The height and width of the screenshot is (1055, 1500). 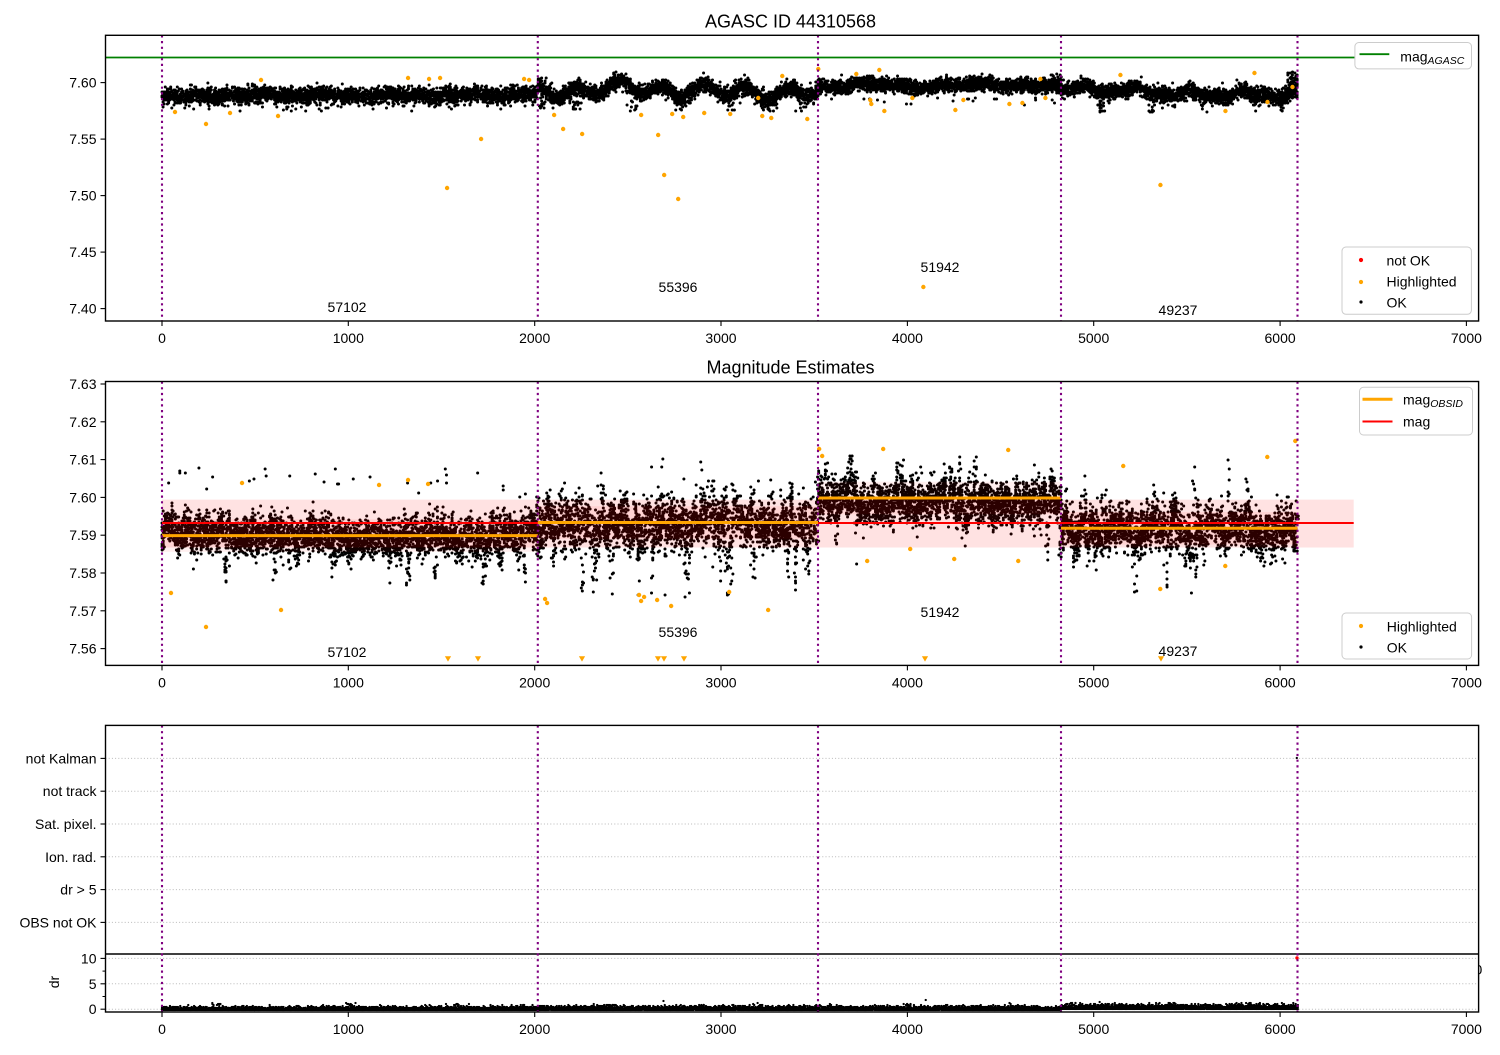 What do you see at coordinates (82, 573) in the screenshot?
I see `svg-text: 7.58` at bounding box center [82, 573].